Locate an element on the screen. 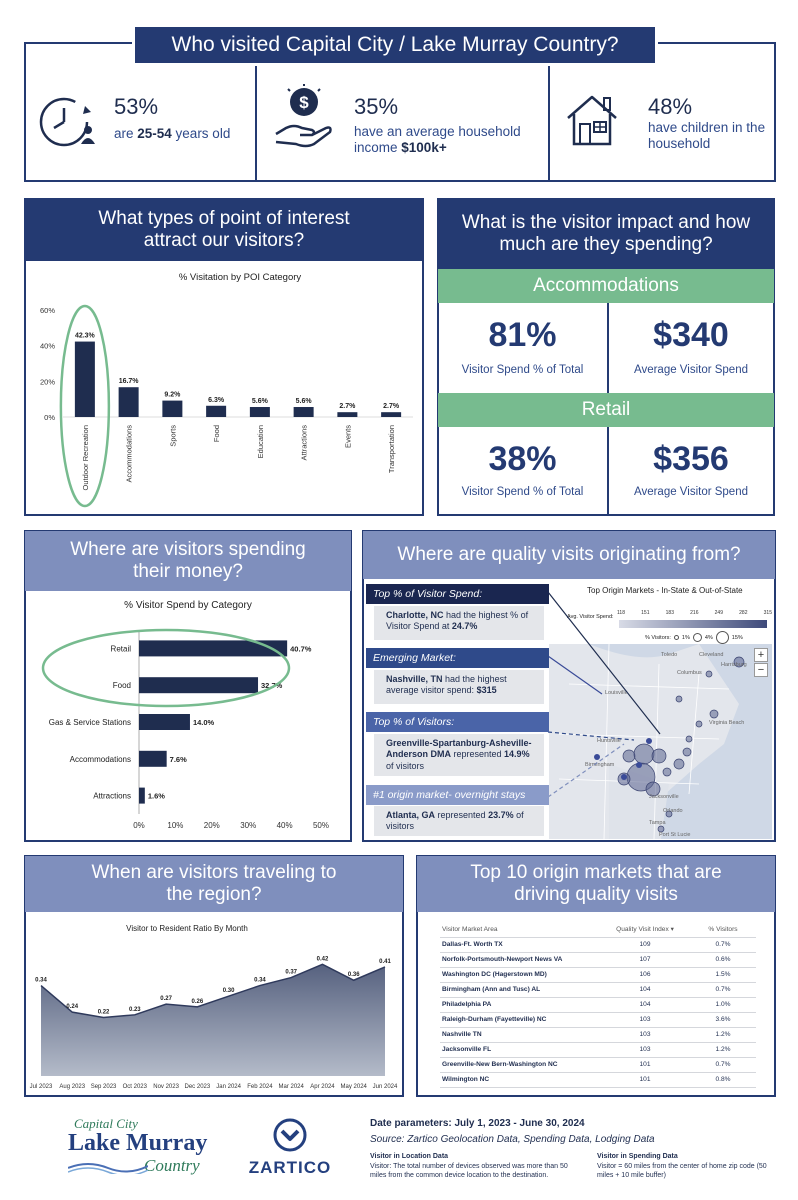 This screenshot has width=798, height=1200. impact-divider is located at coordinates (608, 471).